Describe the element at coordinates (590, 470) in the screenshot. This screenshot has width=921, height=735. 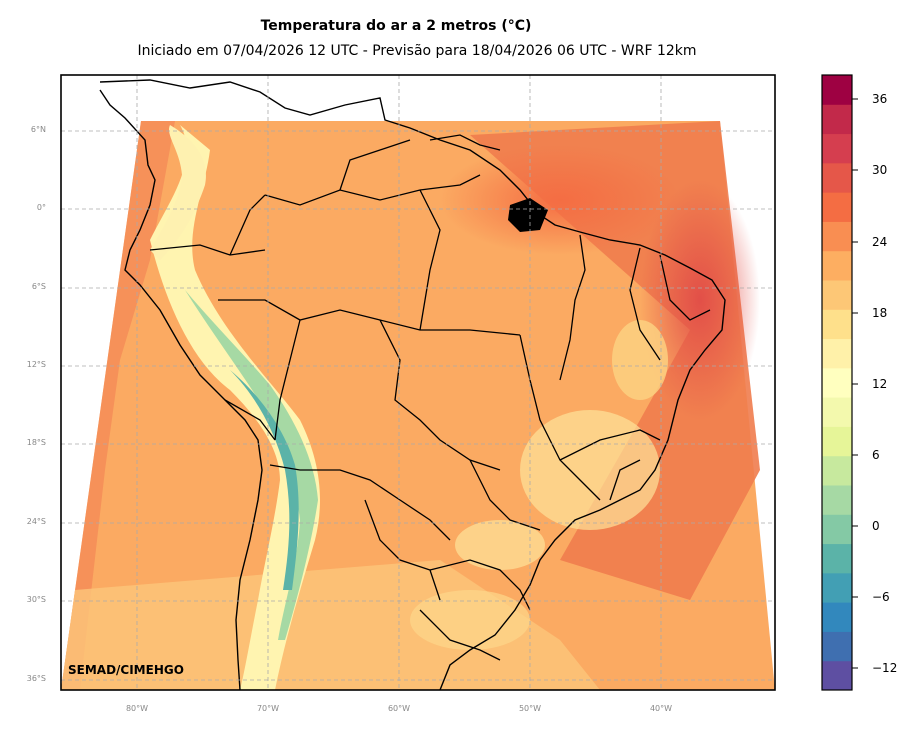
I see `central-brazil-cooler` at that location.